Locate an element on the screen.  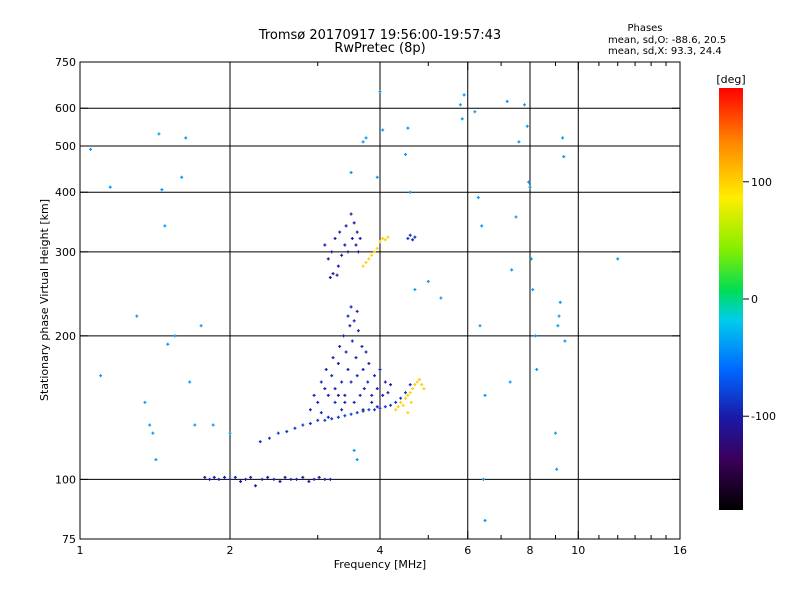
x-axis-label: Frequency [MHz] is located at coordinates (380, 564).